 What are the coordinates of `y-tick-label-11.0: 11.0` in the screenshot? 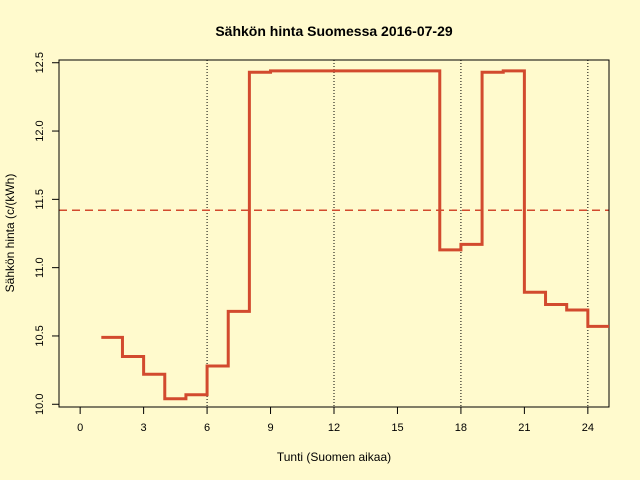 It's located at (40, 267).